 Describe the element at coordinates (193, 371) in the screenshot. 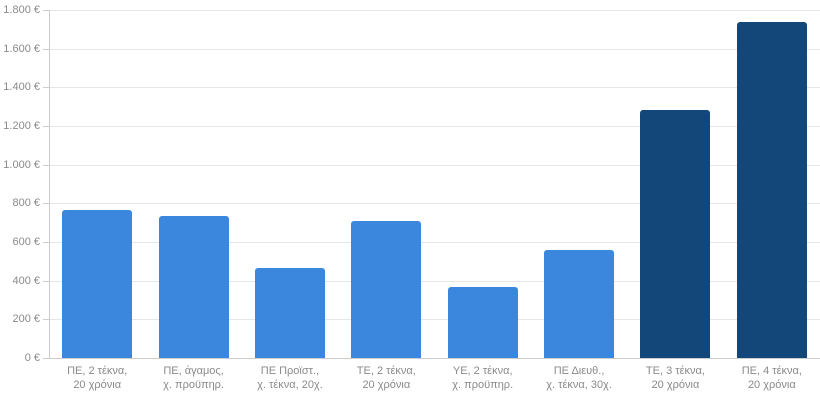

I see `x-axis-label-line: ΠΕ, άγαμος,` at that location.